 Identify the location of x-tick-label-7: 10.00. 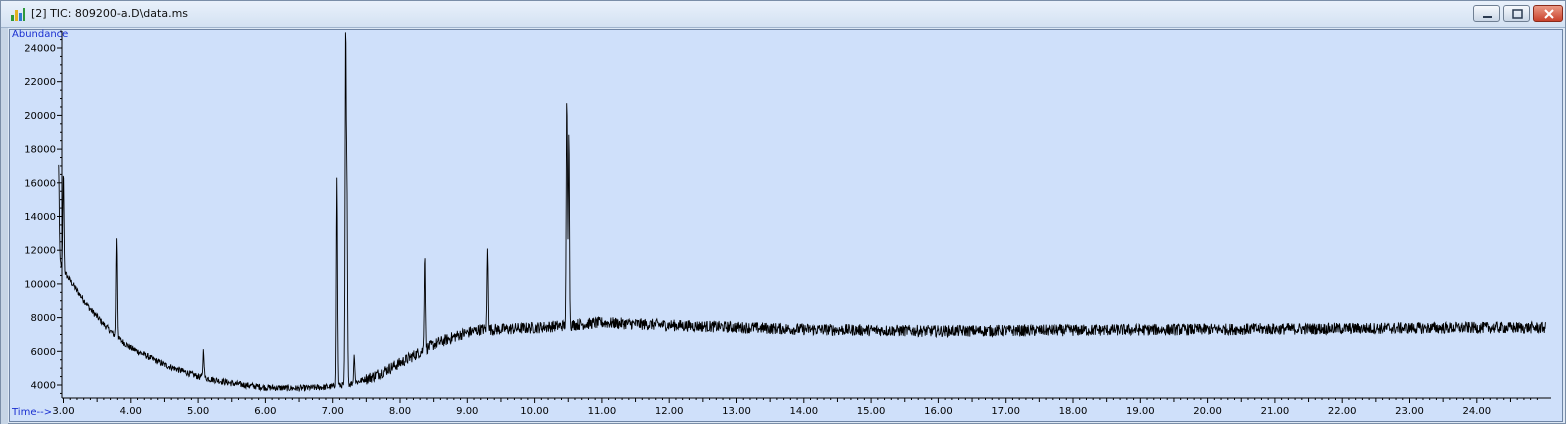
(534, 411).